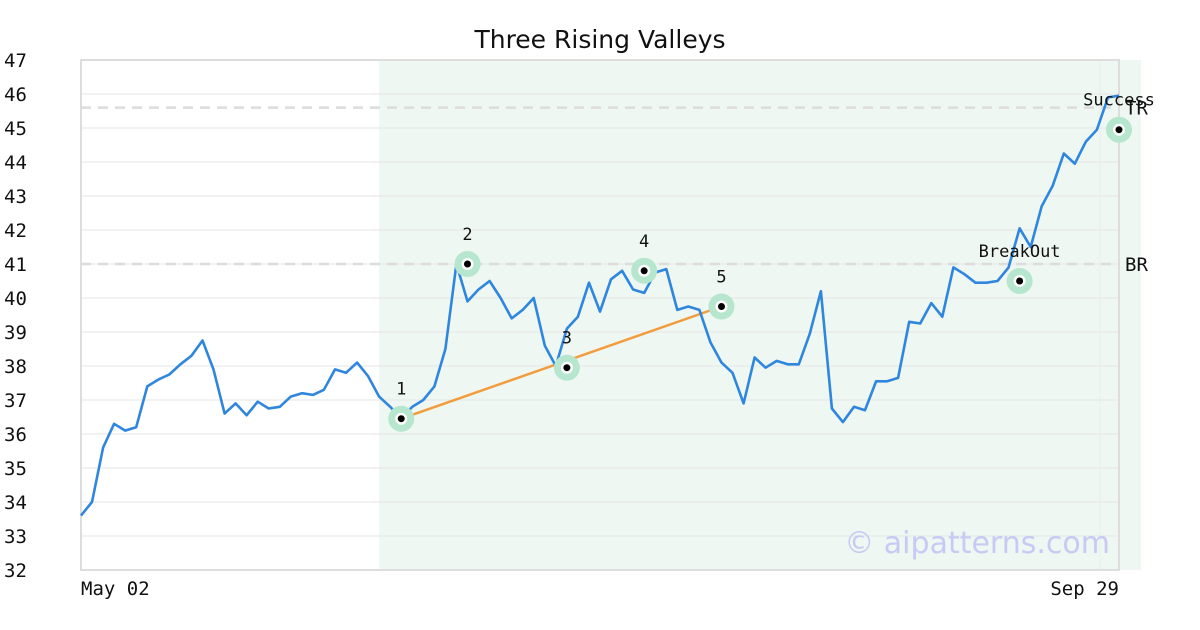 This screenshot has width=1200, height=630. Describe the element at coordinates (15, 197) in the screenshot. I see `y-tick-label: 43` at that location.